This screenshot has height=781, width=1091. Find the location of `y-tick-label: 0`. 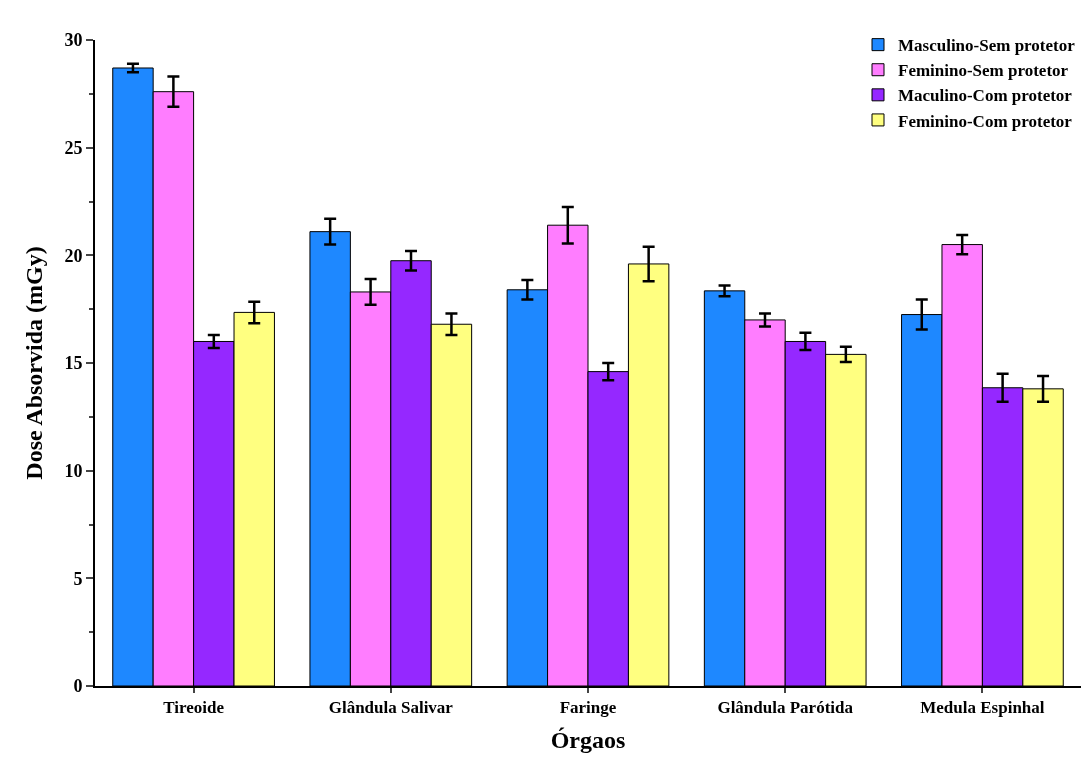

y-tick-label: 0 is located at coordinates (78, 686).